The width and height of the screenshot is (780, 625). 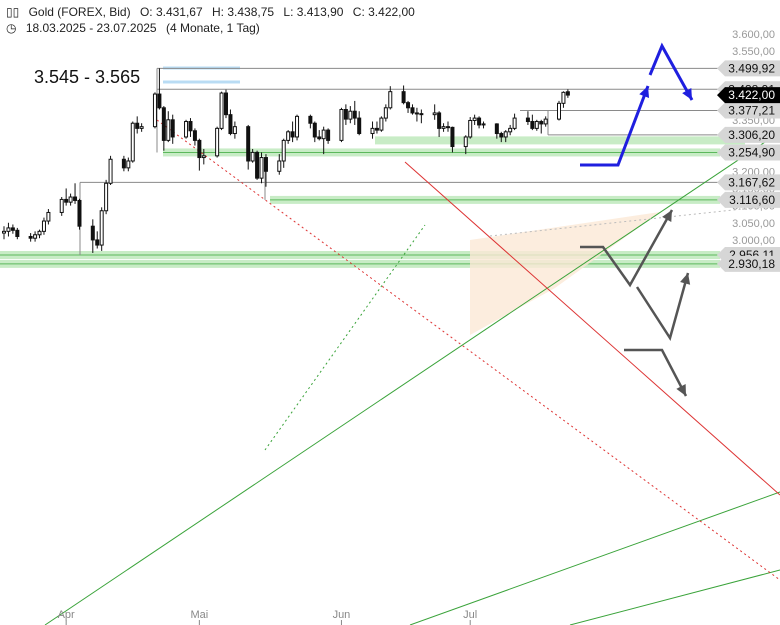 What do you see at coordinates (753, 52) in the screenshot?
I see `y-tick-label: 3.550,00` at bounding box center [753, 52].